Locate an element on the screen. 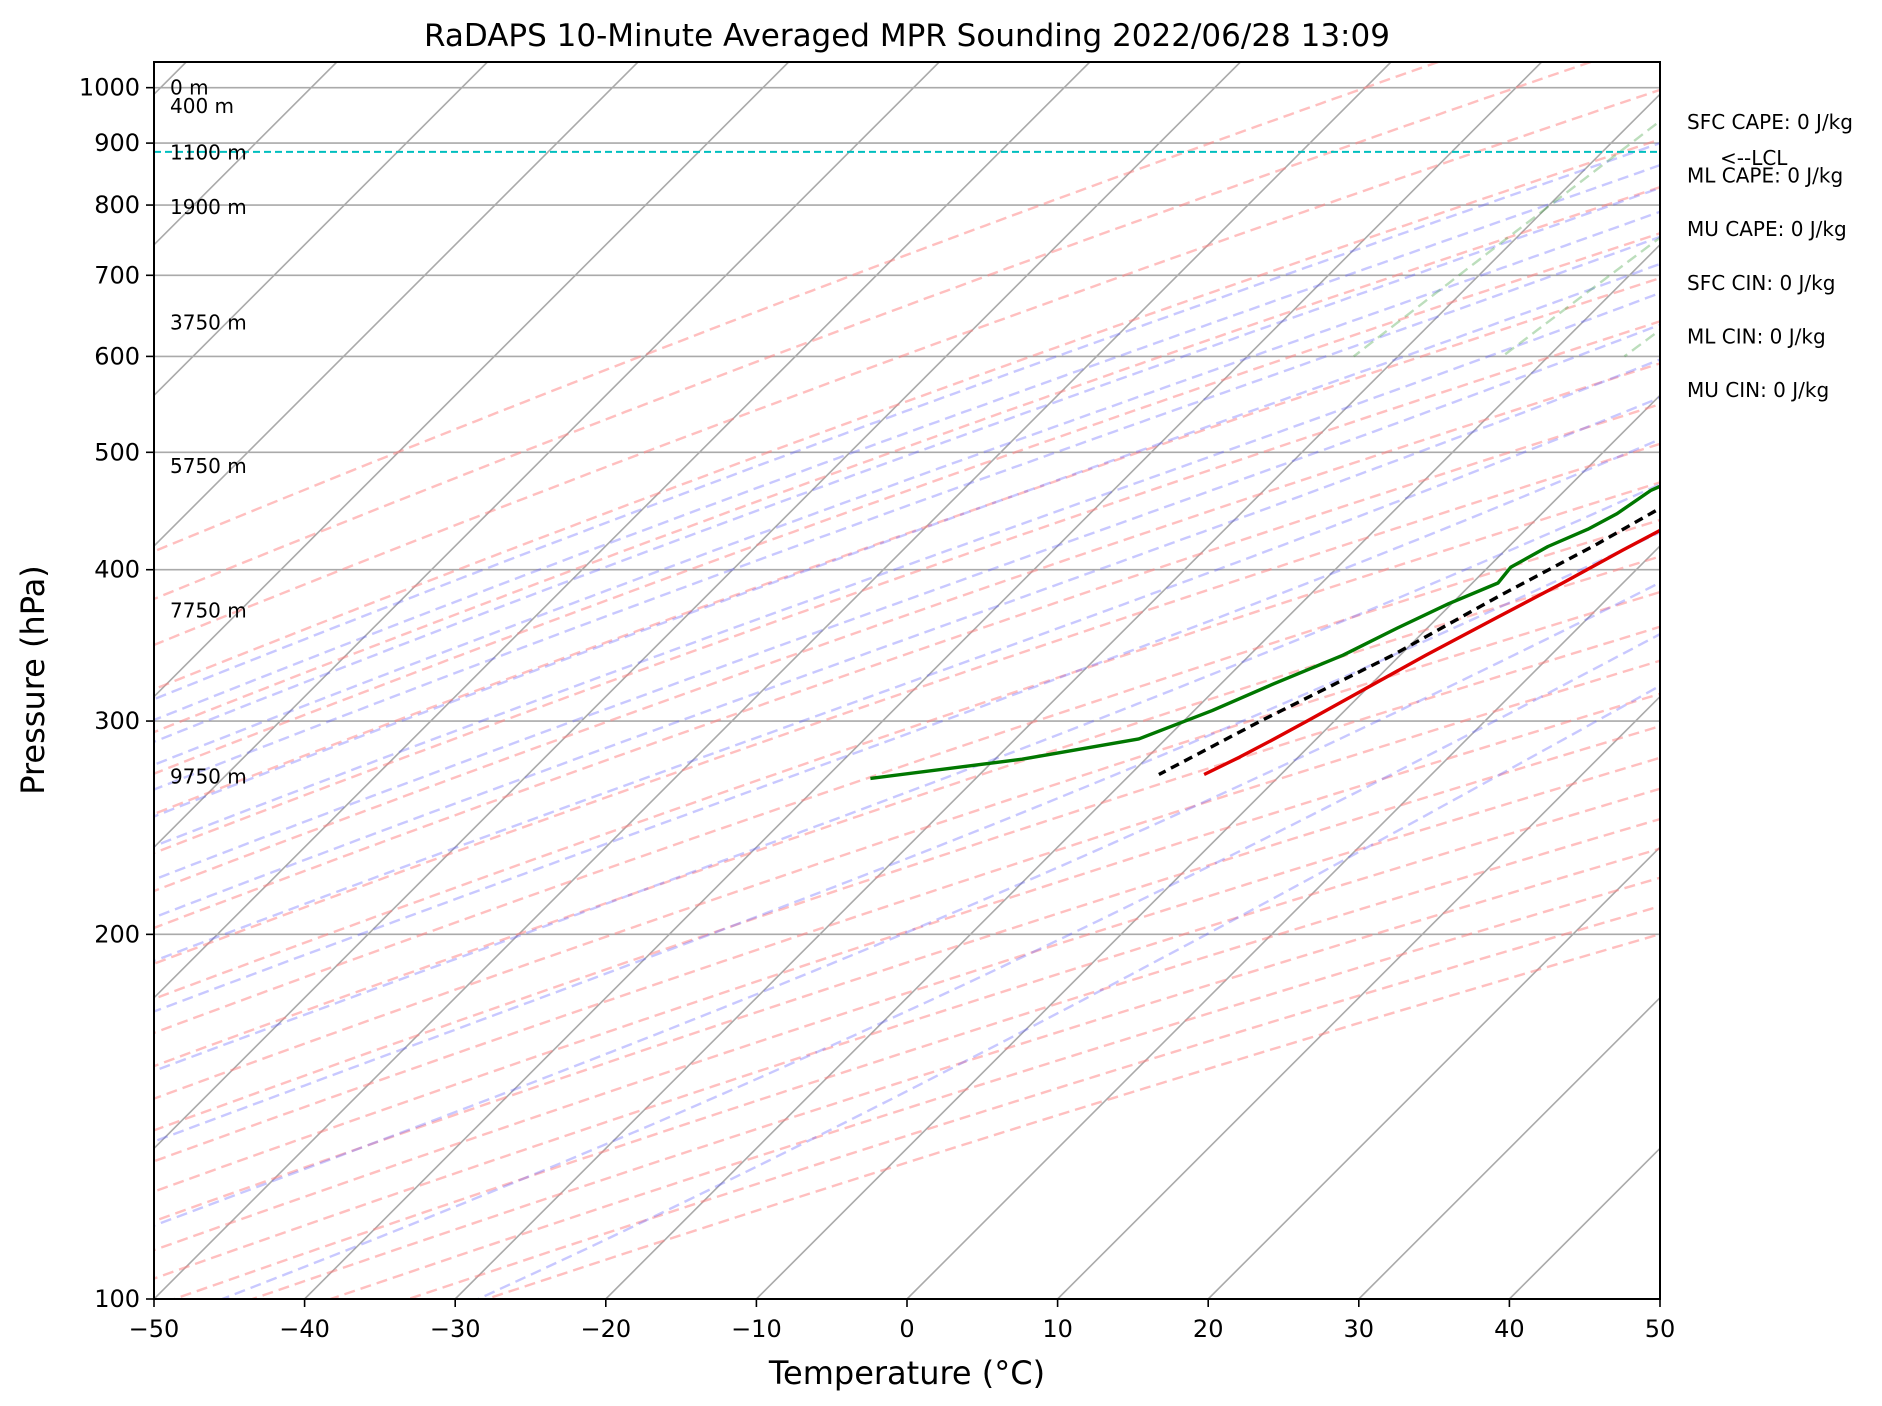  y-tick-label: 300 is located at coordinates (117, 721).